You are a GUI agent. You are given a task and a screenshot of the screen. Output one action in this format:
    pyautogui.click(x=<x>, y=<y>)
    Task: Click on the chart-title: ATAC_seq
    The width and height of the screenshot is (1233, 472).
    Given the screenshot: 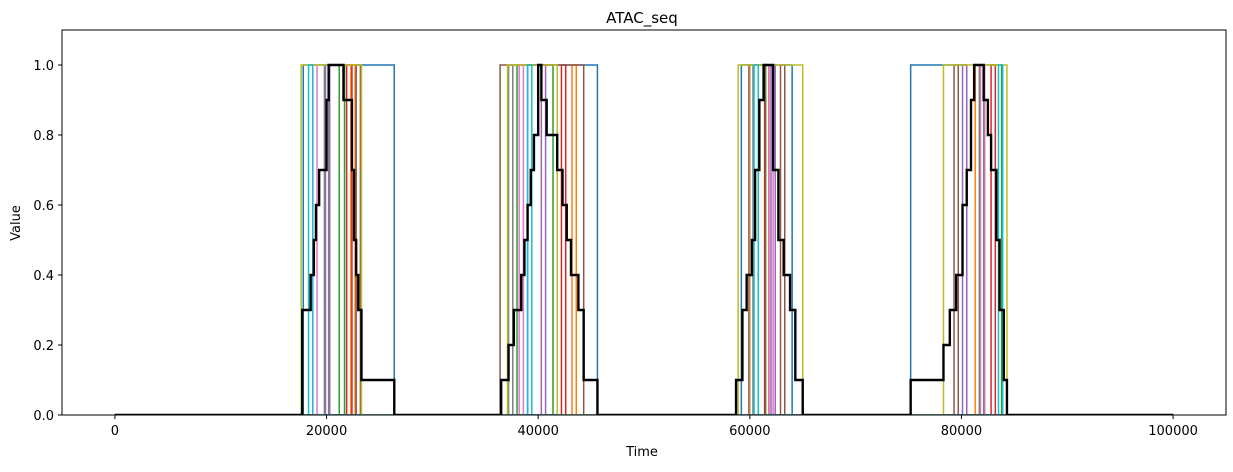 What is the action you would take?
    pyautogui.click(x=642, y=18)
    